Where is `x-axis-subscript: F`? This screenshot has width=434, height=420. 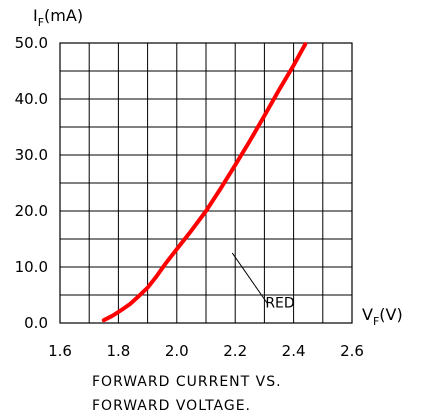
x-axis-subscript: F is located at coordinates (376, 321).